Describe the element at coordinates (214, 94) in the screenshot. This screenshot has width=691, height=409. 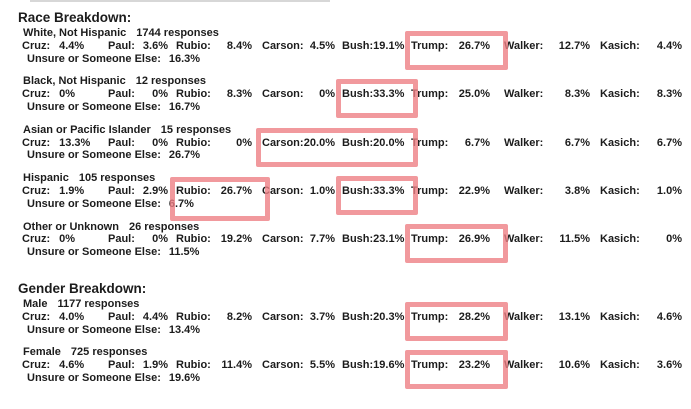
I see `candidate-cell: Rubio: 8.3%` at that location.